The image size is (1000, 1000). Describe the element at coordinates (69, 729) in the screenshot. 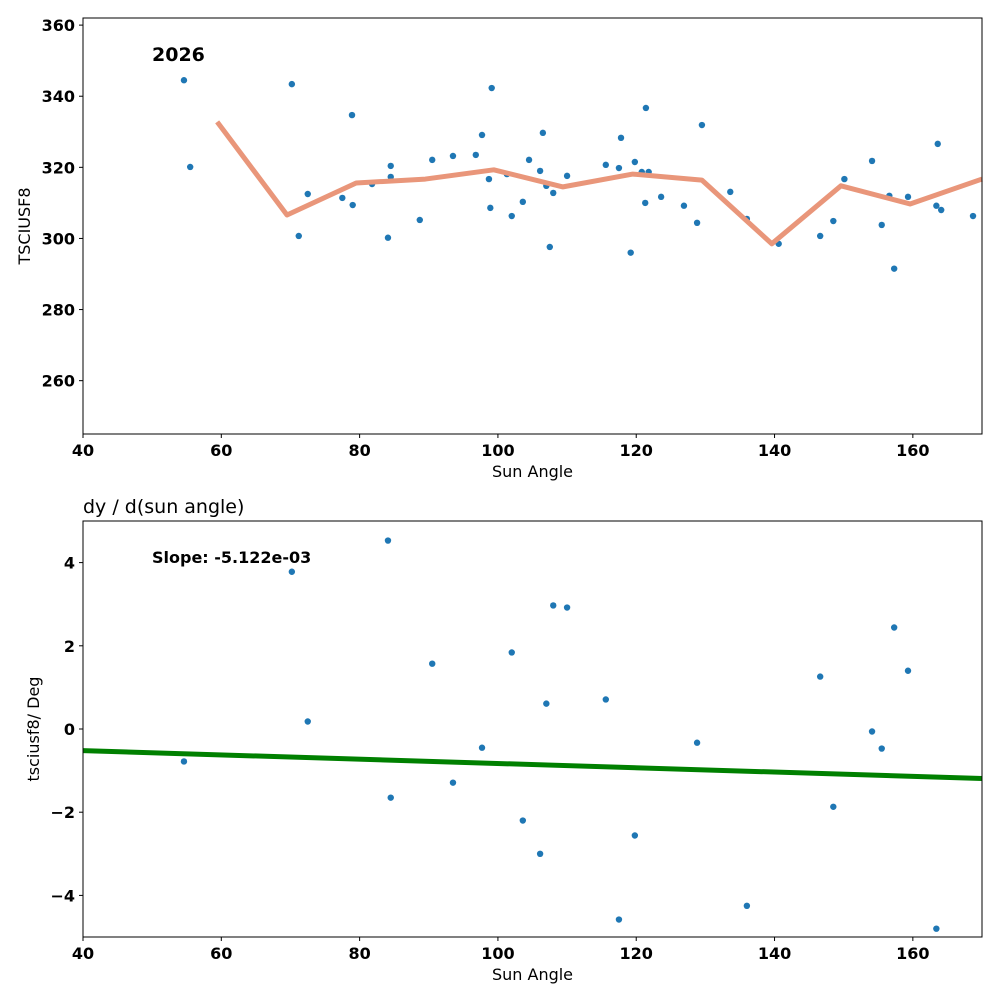

I see `y-tick-label: 0` at that location.